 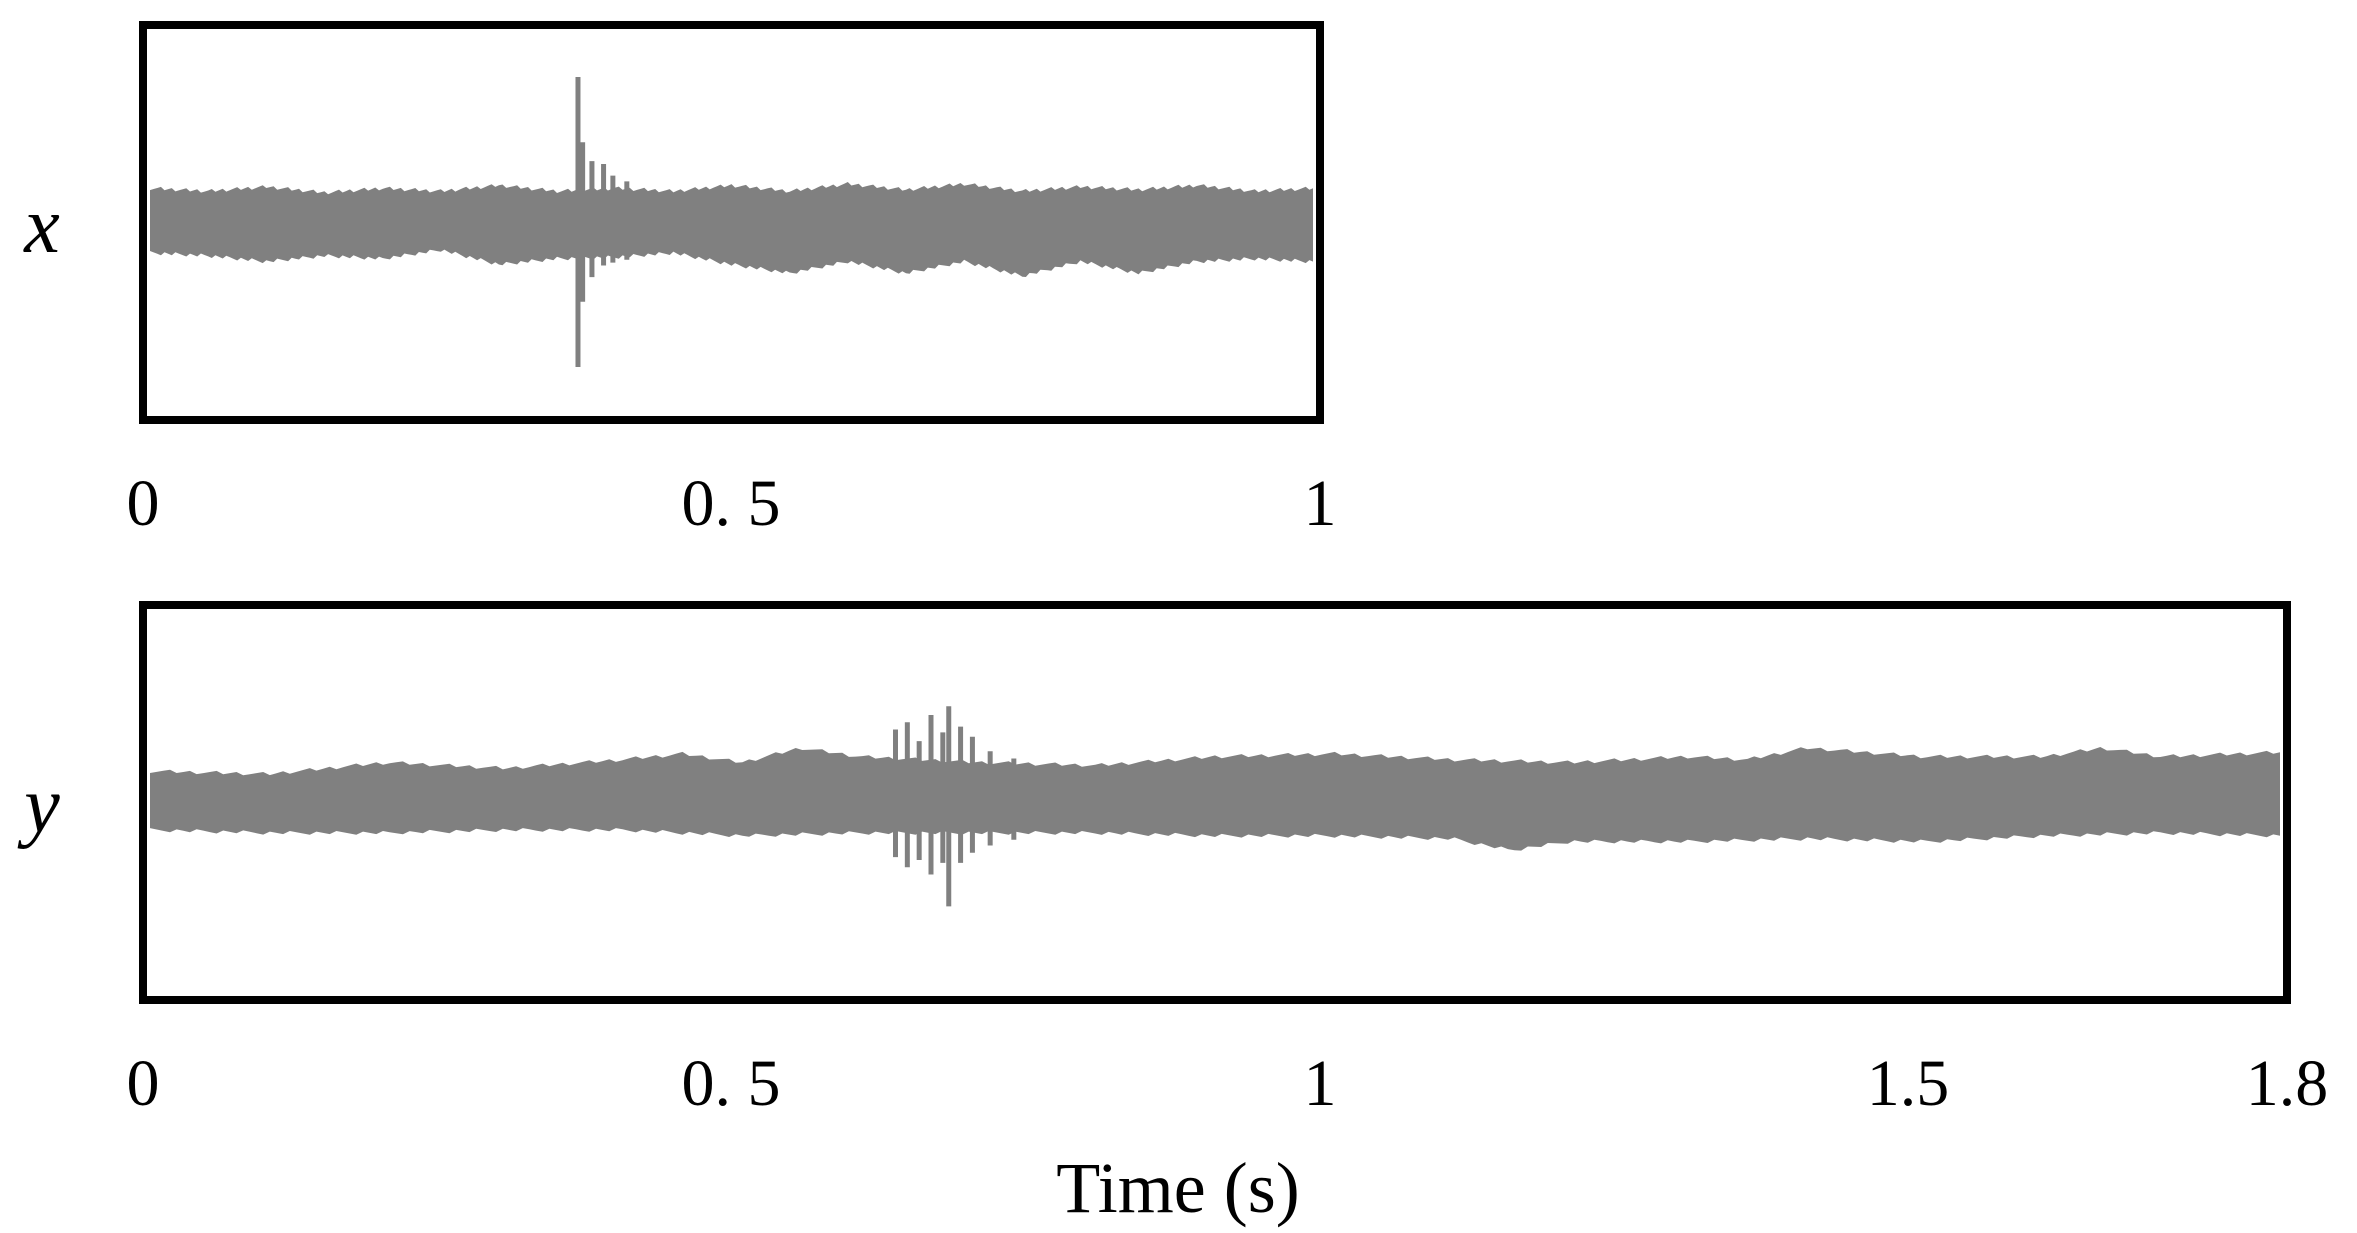 What do you see at coordinates (1177, 1188) in the screenshot?
I see `x-axis-title: Time (s)` at bounding box center [1177, 1188].